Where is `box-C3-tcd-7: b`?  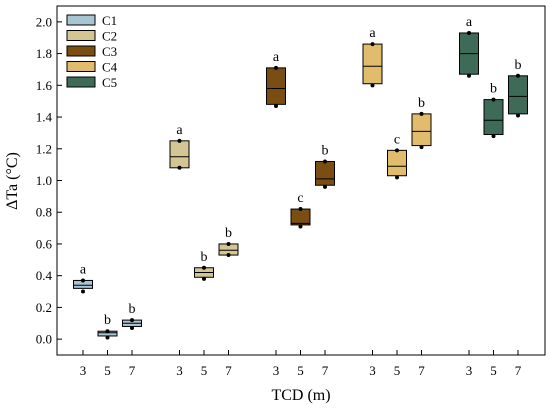 box-C3-tcd-7: b is located at coordinates (325, 166).